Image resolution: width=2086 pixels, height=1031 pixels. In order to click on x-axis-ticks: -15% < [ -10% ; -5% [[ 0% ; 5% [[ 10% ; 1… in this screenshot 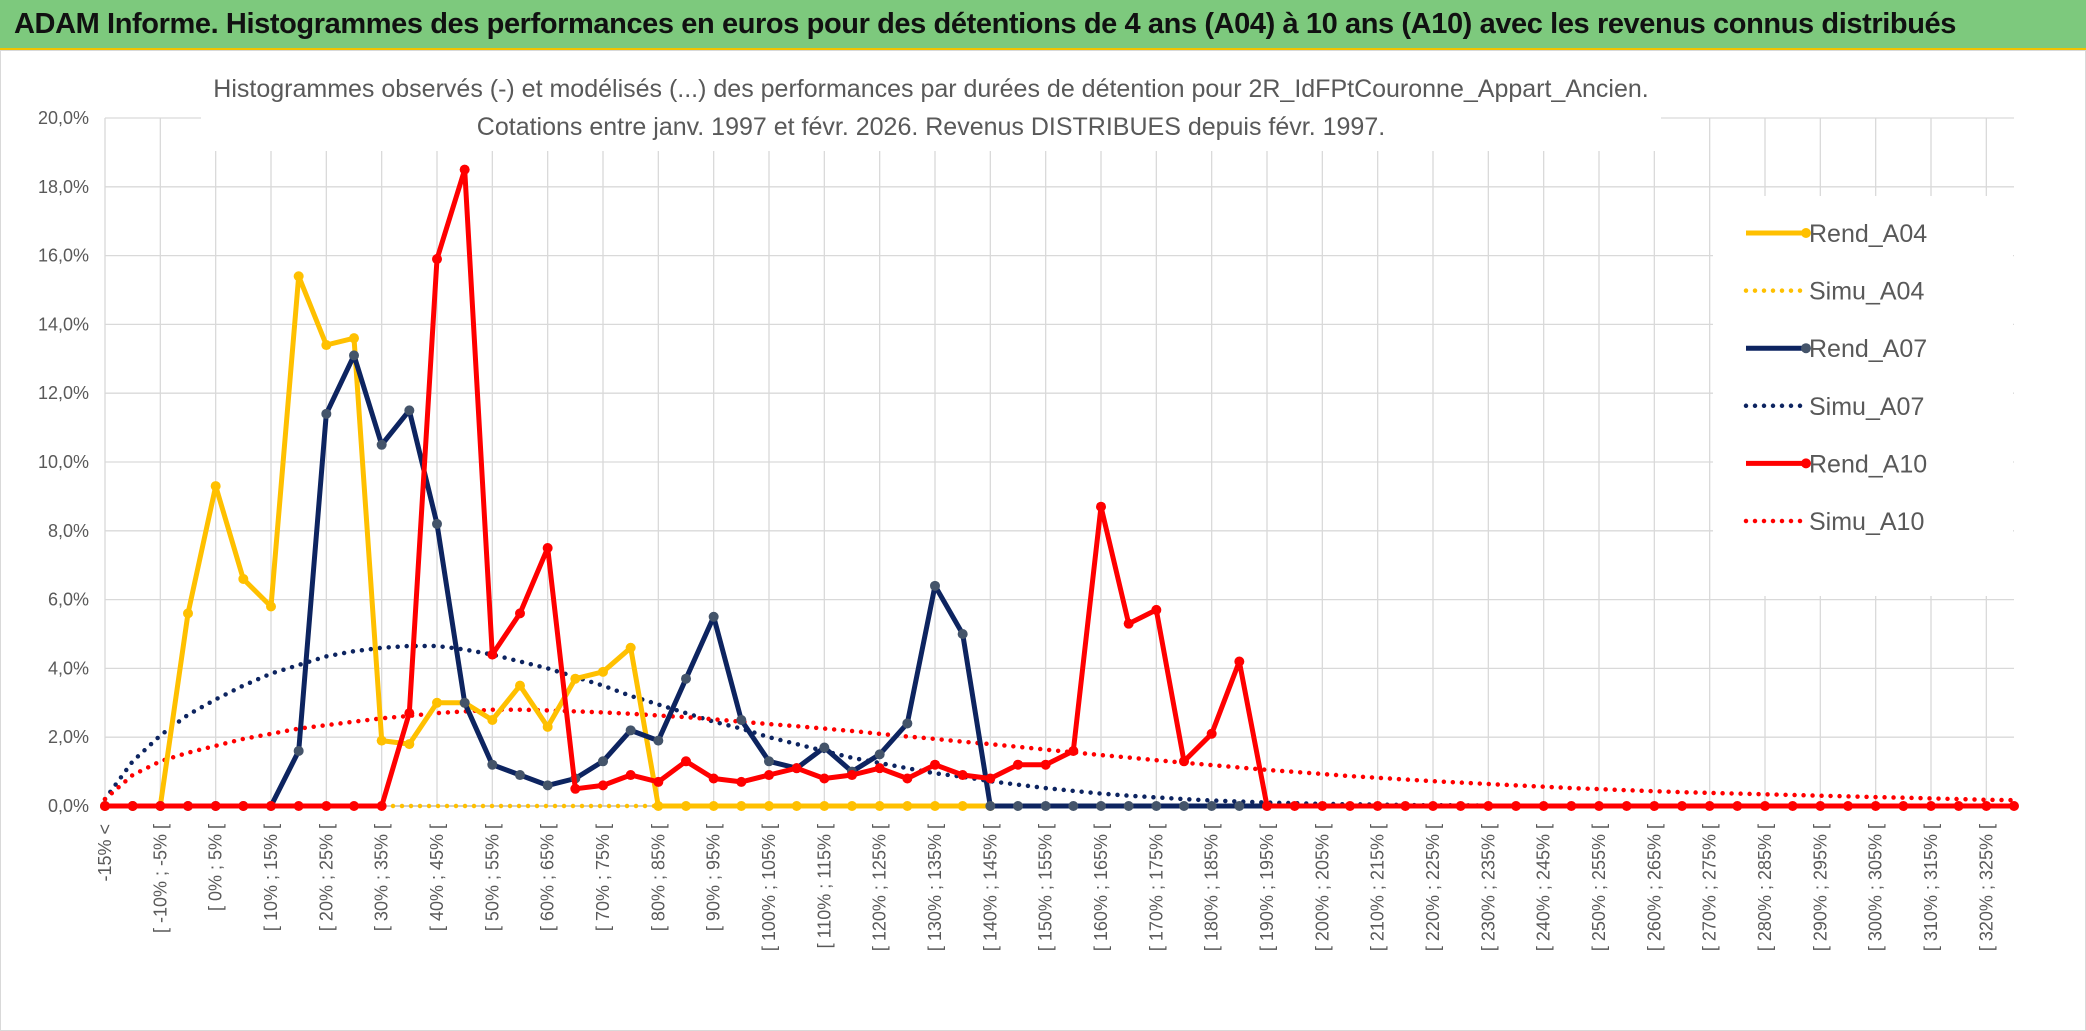, I will do `click(1045, 887)`.